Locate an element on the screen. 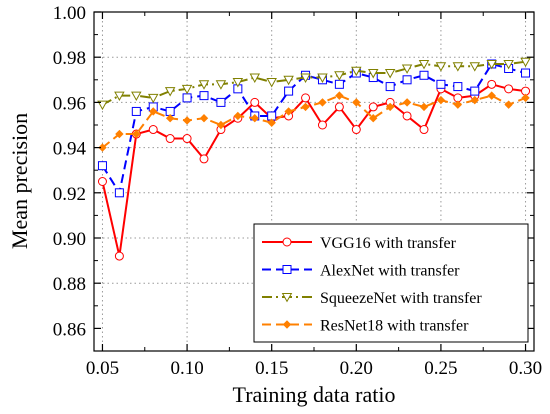 This screenshot has width=550, height=414. x-axis-title: Training data ratio is located at coordinates (314, 394).